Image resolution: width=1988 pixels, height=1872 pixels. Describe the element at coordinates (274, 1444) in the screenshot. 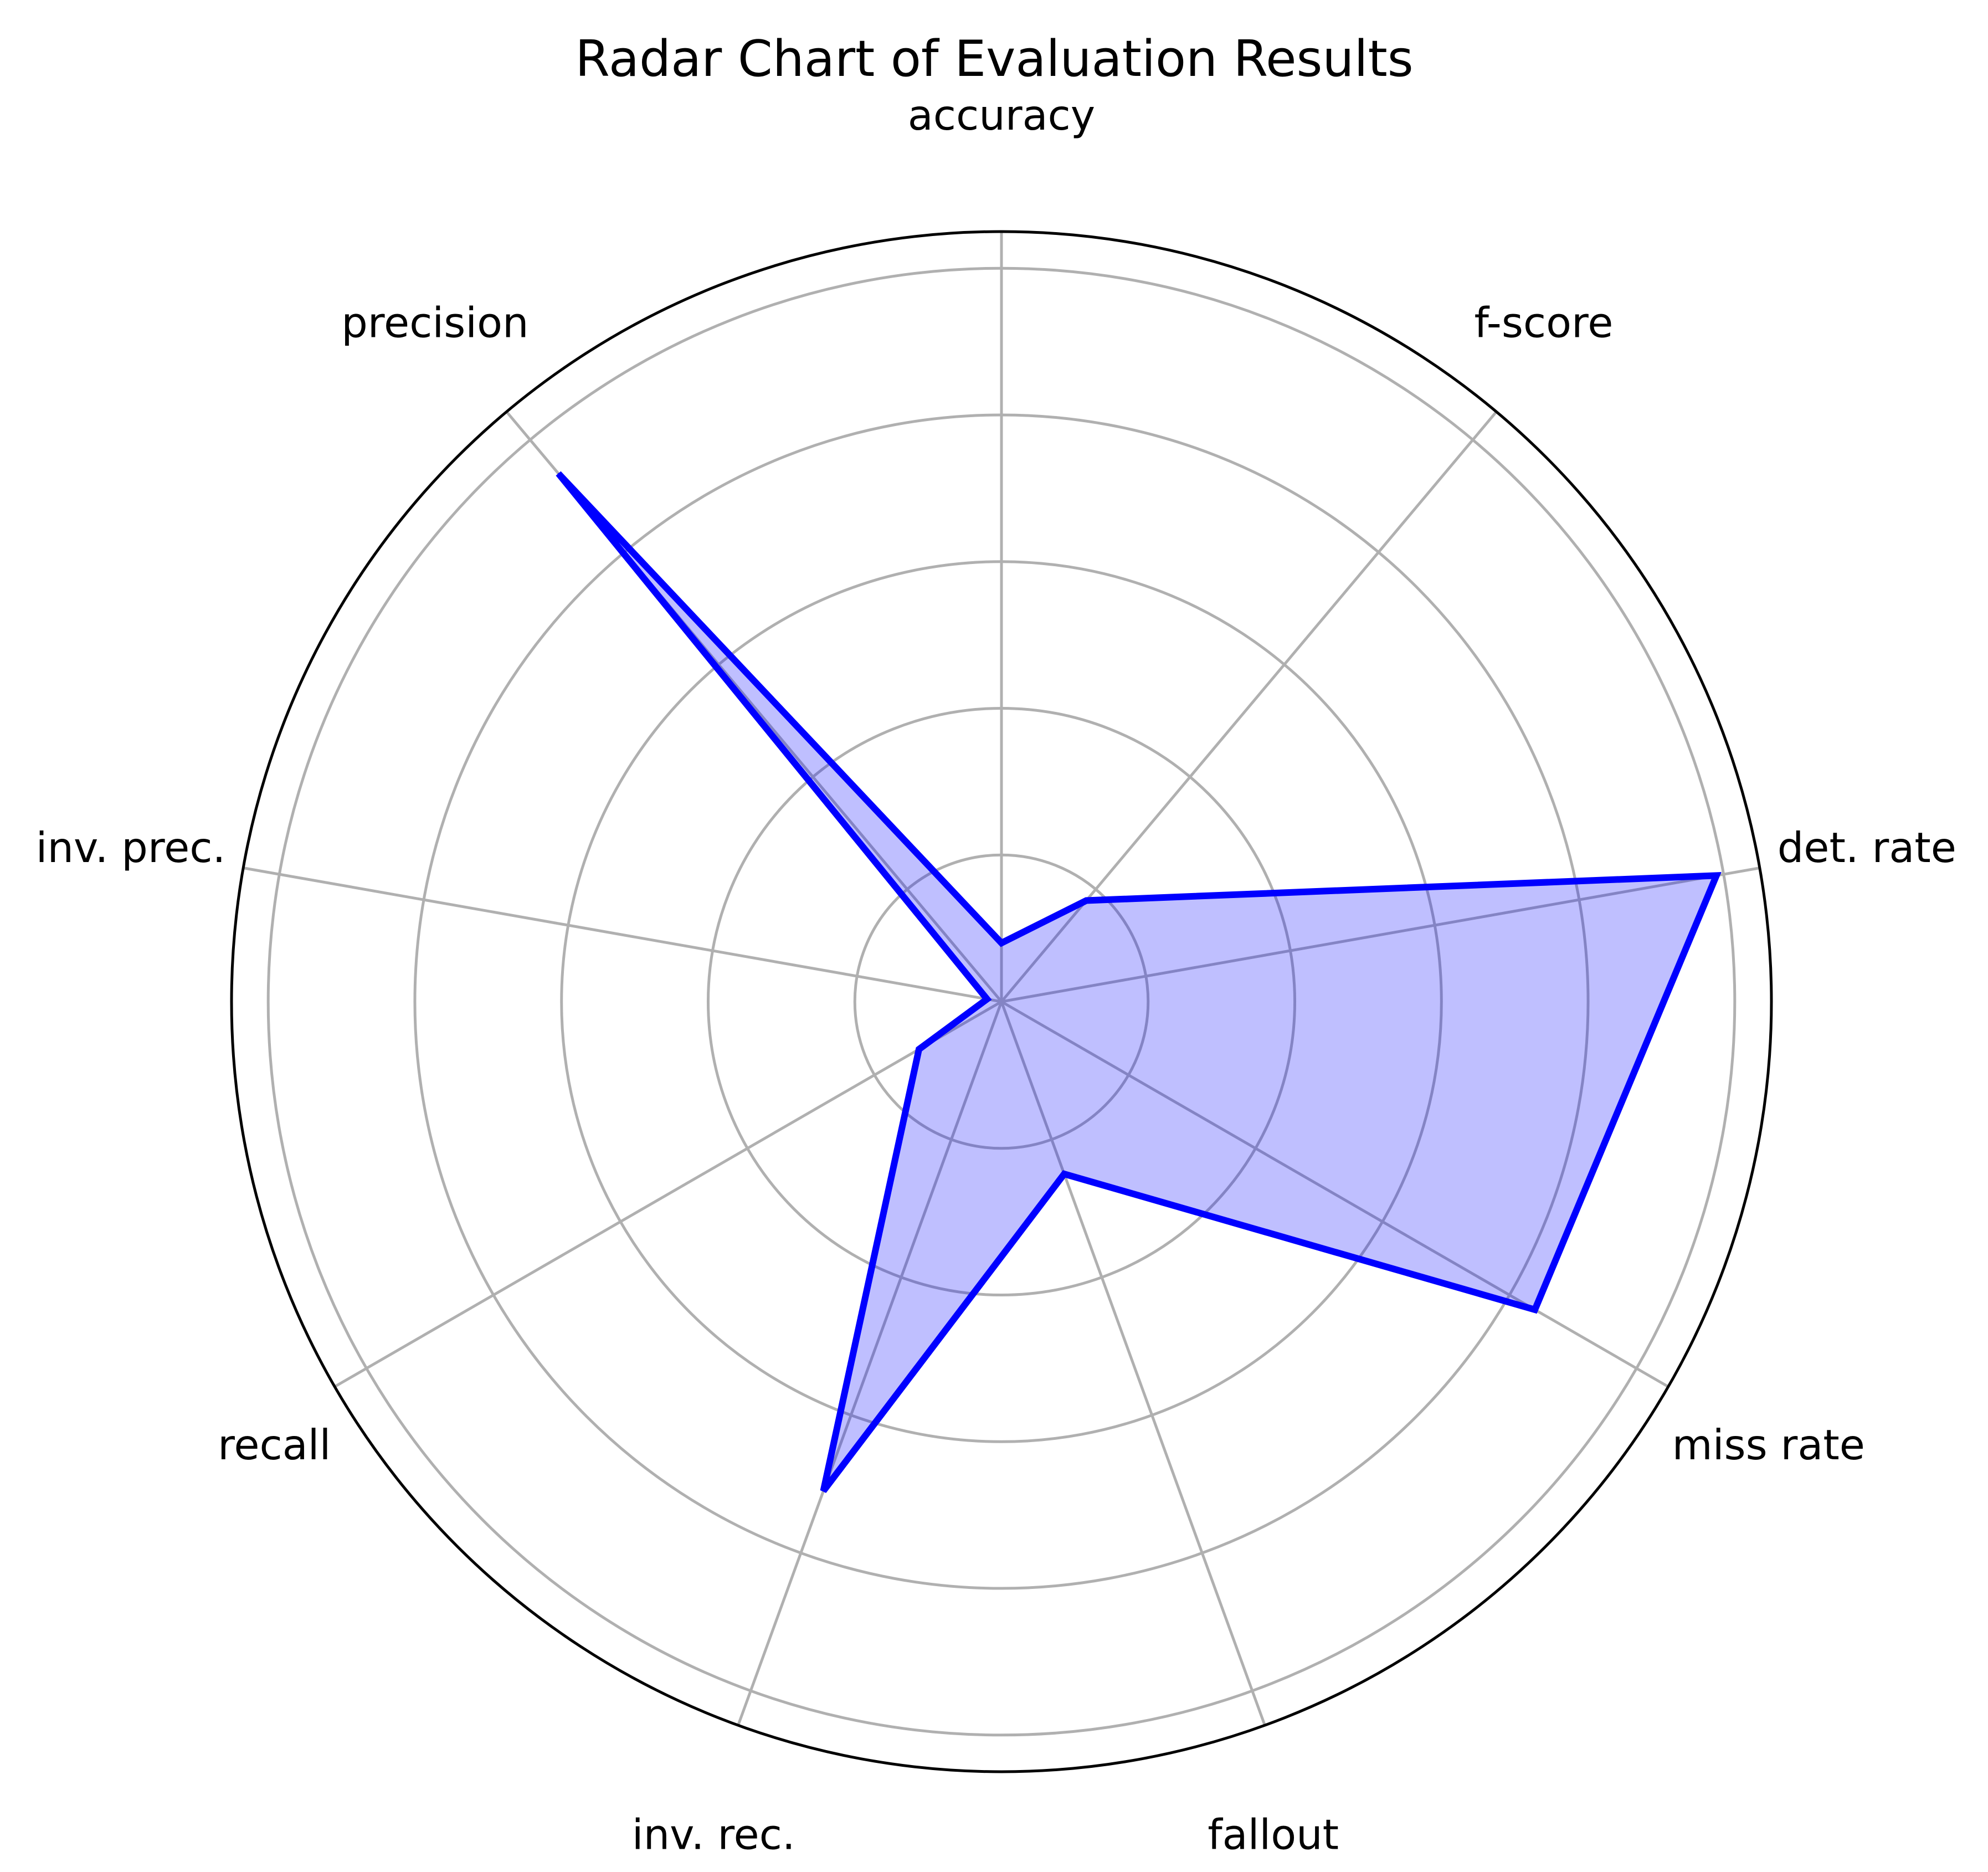

I see `axis-label-recall: recall` at that location.